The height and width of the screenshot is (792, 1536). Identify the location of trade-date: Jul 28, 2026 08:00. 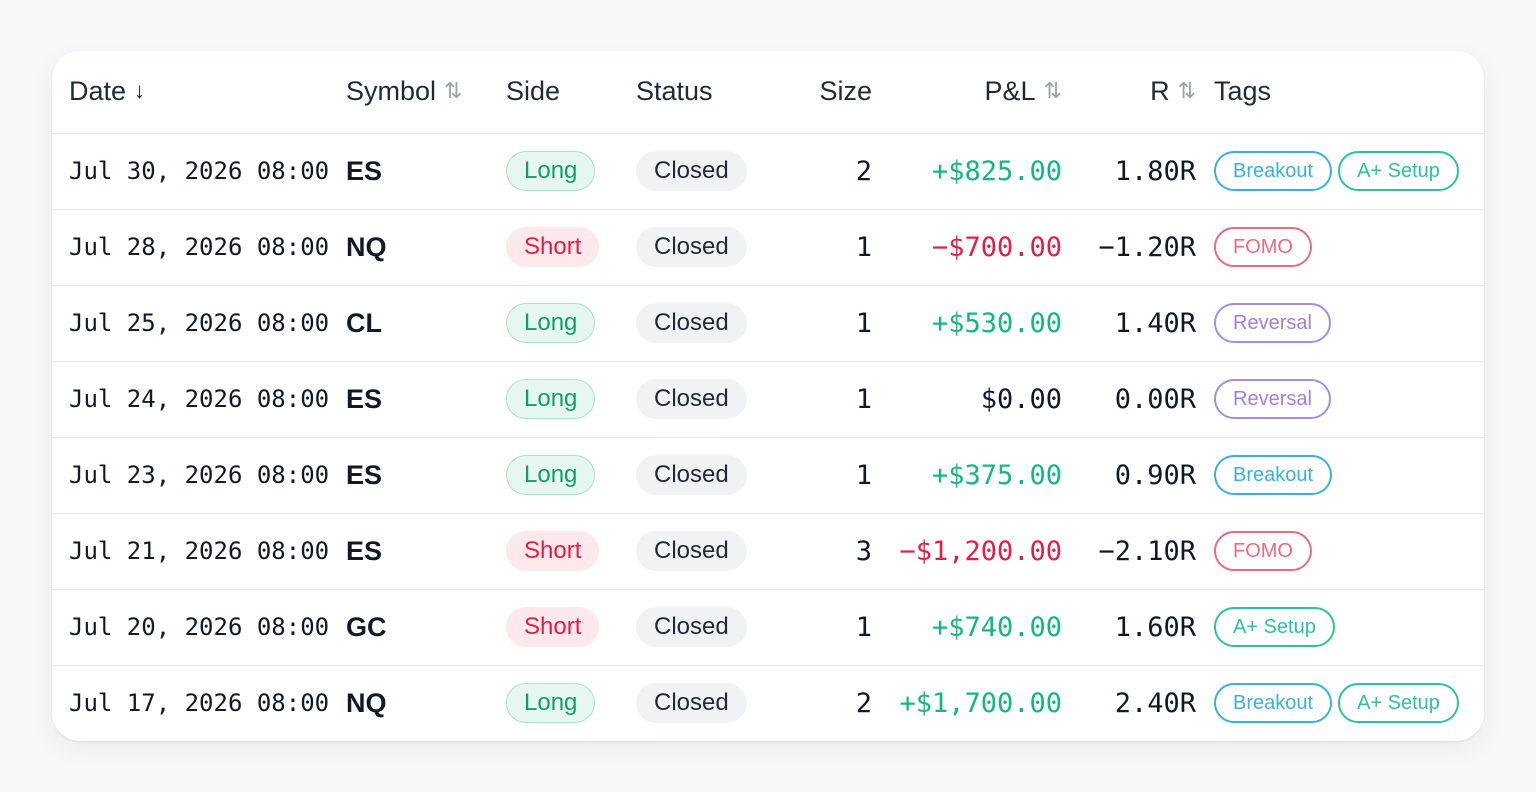
(199, 247).